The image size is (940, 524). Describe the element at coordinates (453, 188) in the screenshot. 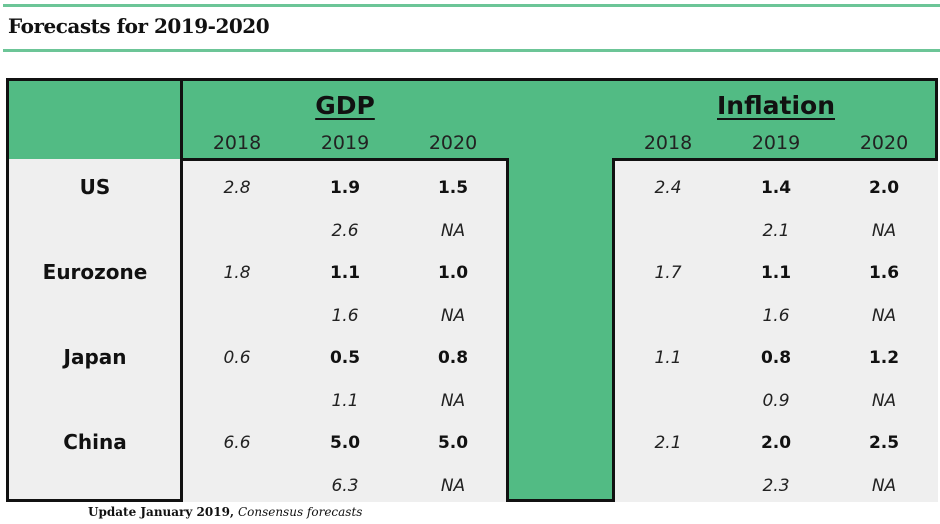

I see `gdp-2020: 1.5` at that location.